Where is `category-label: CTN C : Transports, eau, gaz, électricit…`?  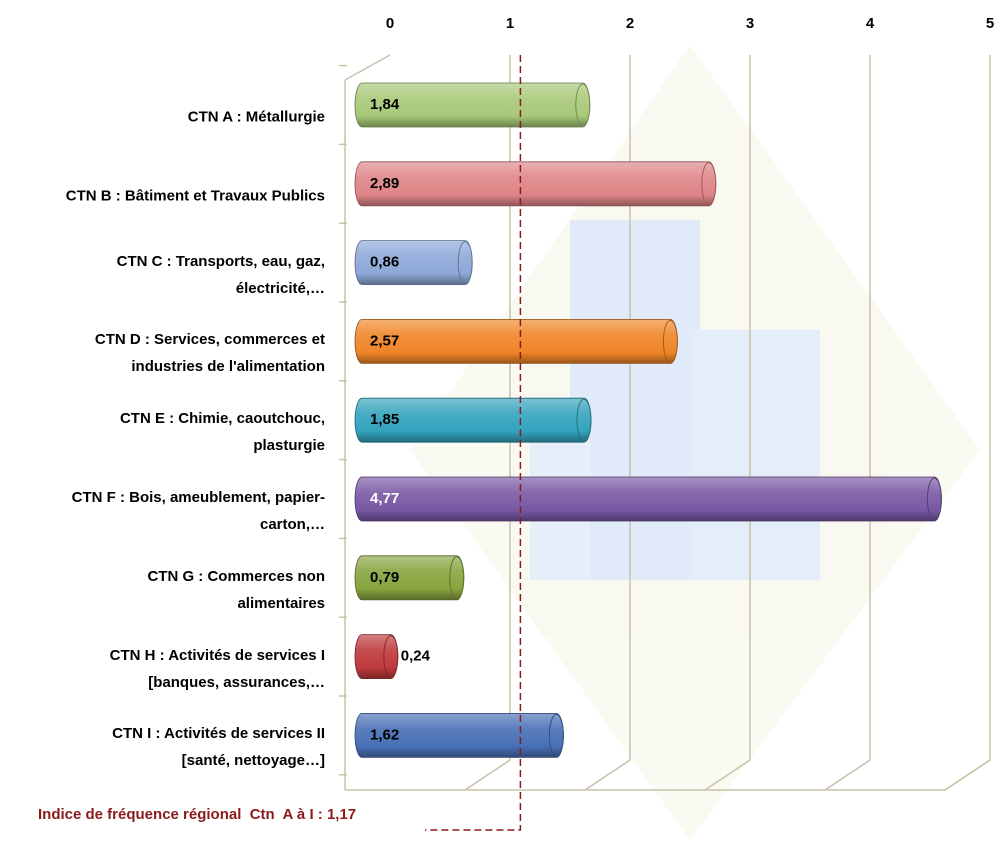 category-label: CTN C : Transports, eau, gaz, électricit… is located at coordinates (220, 274).